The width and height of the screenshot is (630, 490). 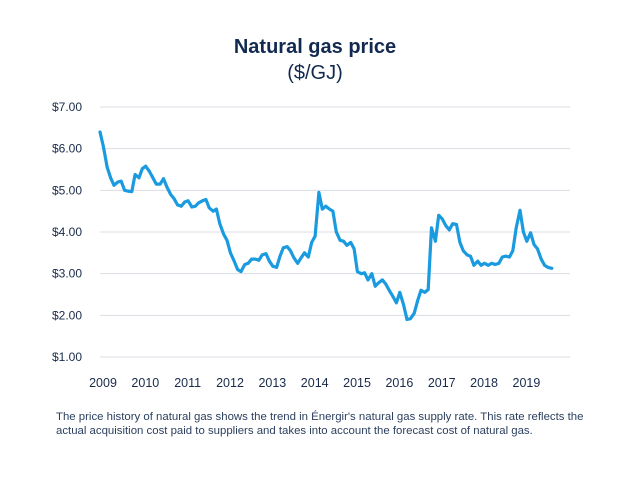 I want to click on x-tick-label: 2013, so click(x=272, y=383).